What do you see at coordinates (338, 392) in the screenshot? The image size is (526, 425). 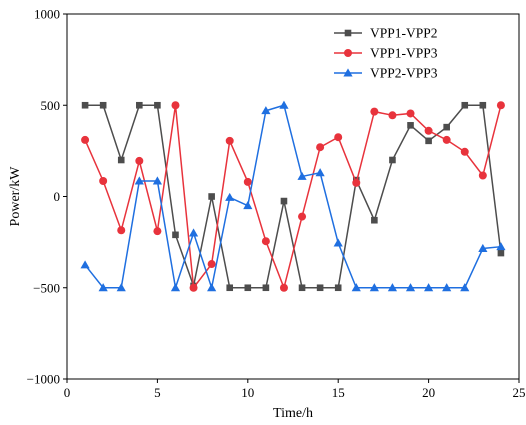 I see `x-tick-label: 15` at bounding box center [338, 392].